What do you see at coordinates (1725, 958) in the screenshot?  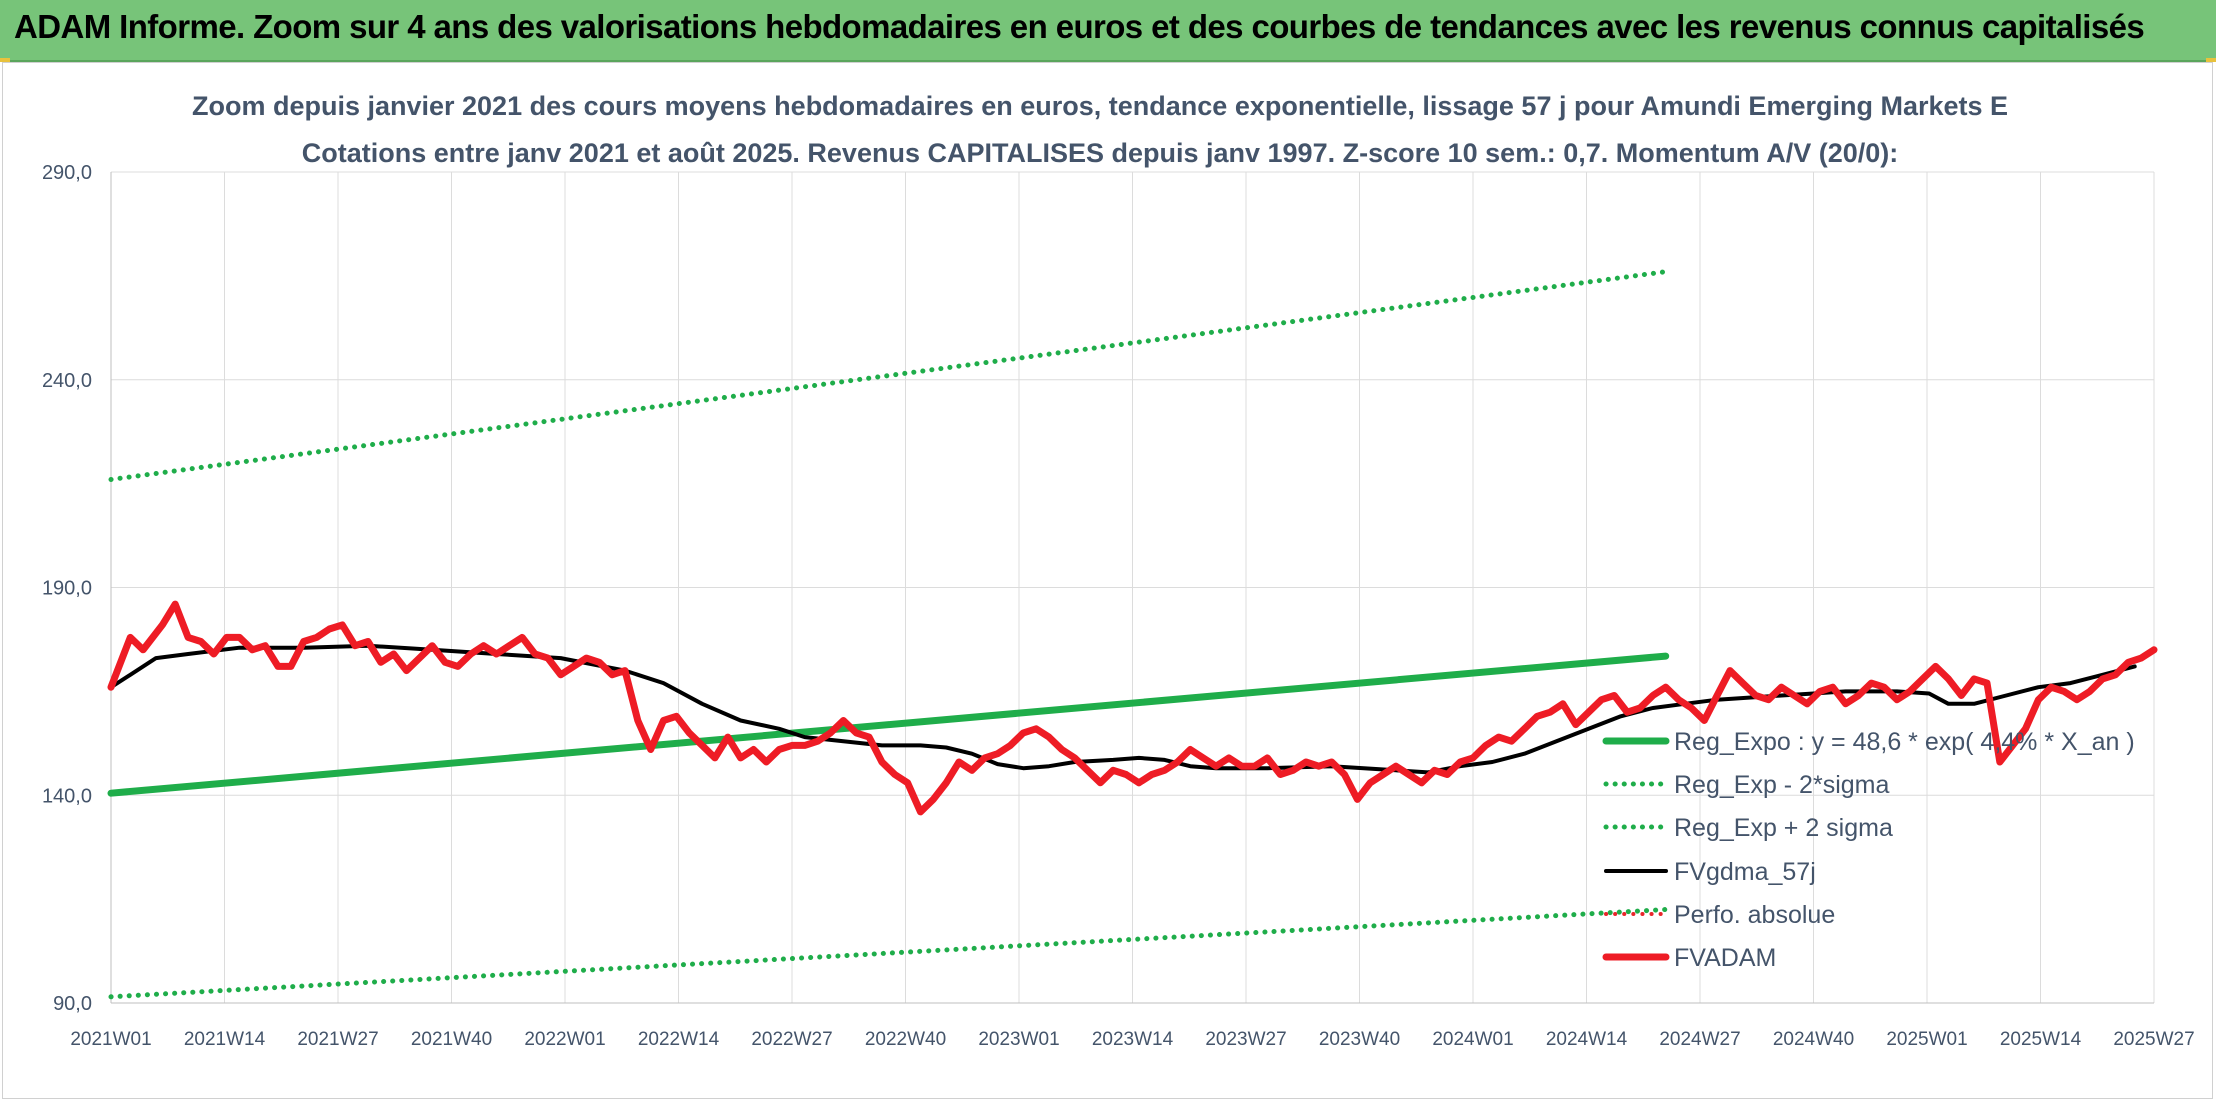 I see `legend-label: FVADAM` at bounding box center [1725, 958].